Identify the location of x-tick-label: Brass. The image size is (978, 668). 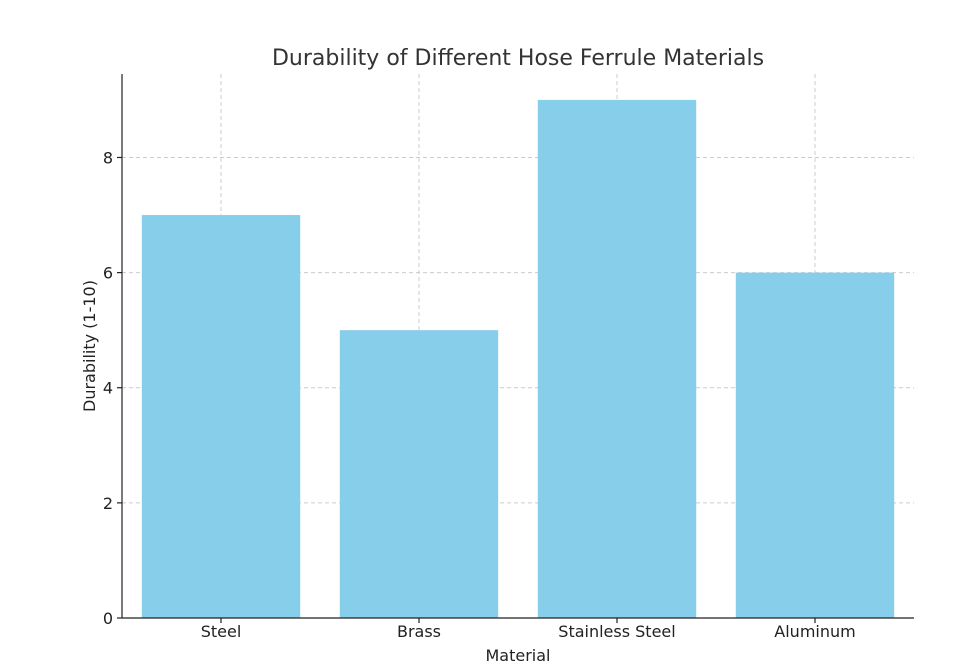
(419, 631).